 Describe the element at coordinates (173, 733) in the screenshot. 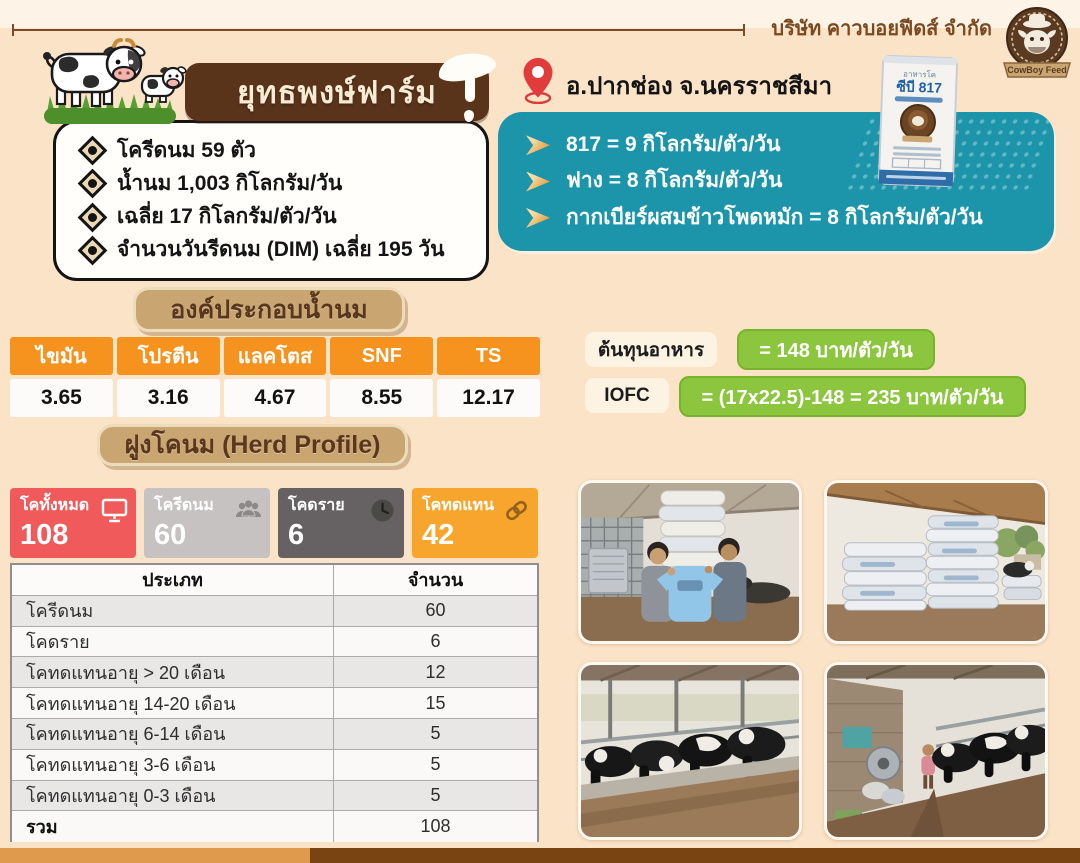

I see `row-type: โคทดแทนอายุ 6-14 เดือน` at that location.